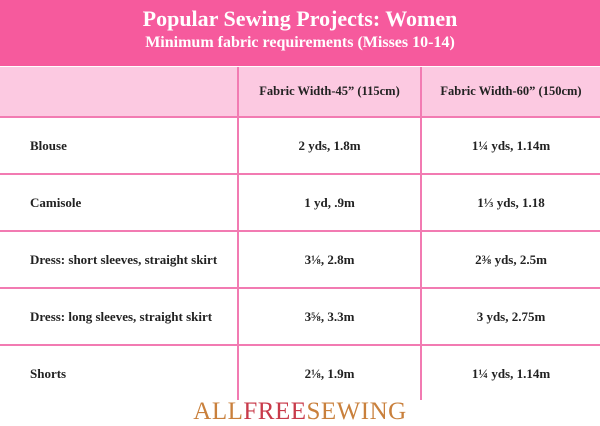 The height and width of the screenshot is (426, 600). I want to click on page-title: Popular Sewing Projects: Women, so click(300, 18).